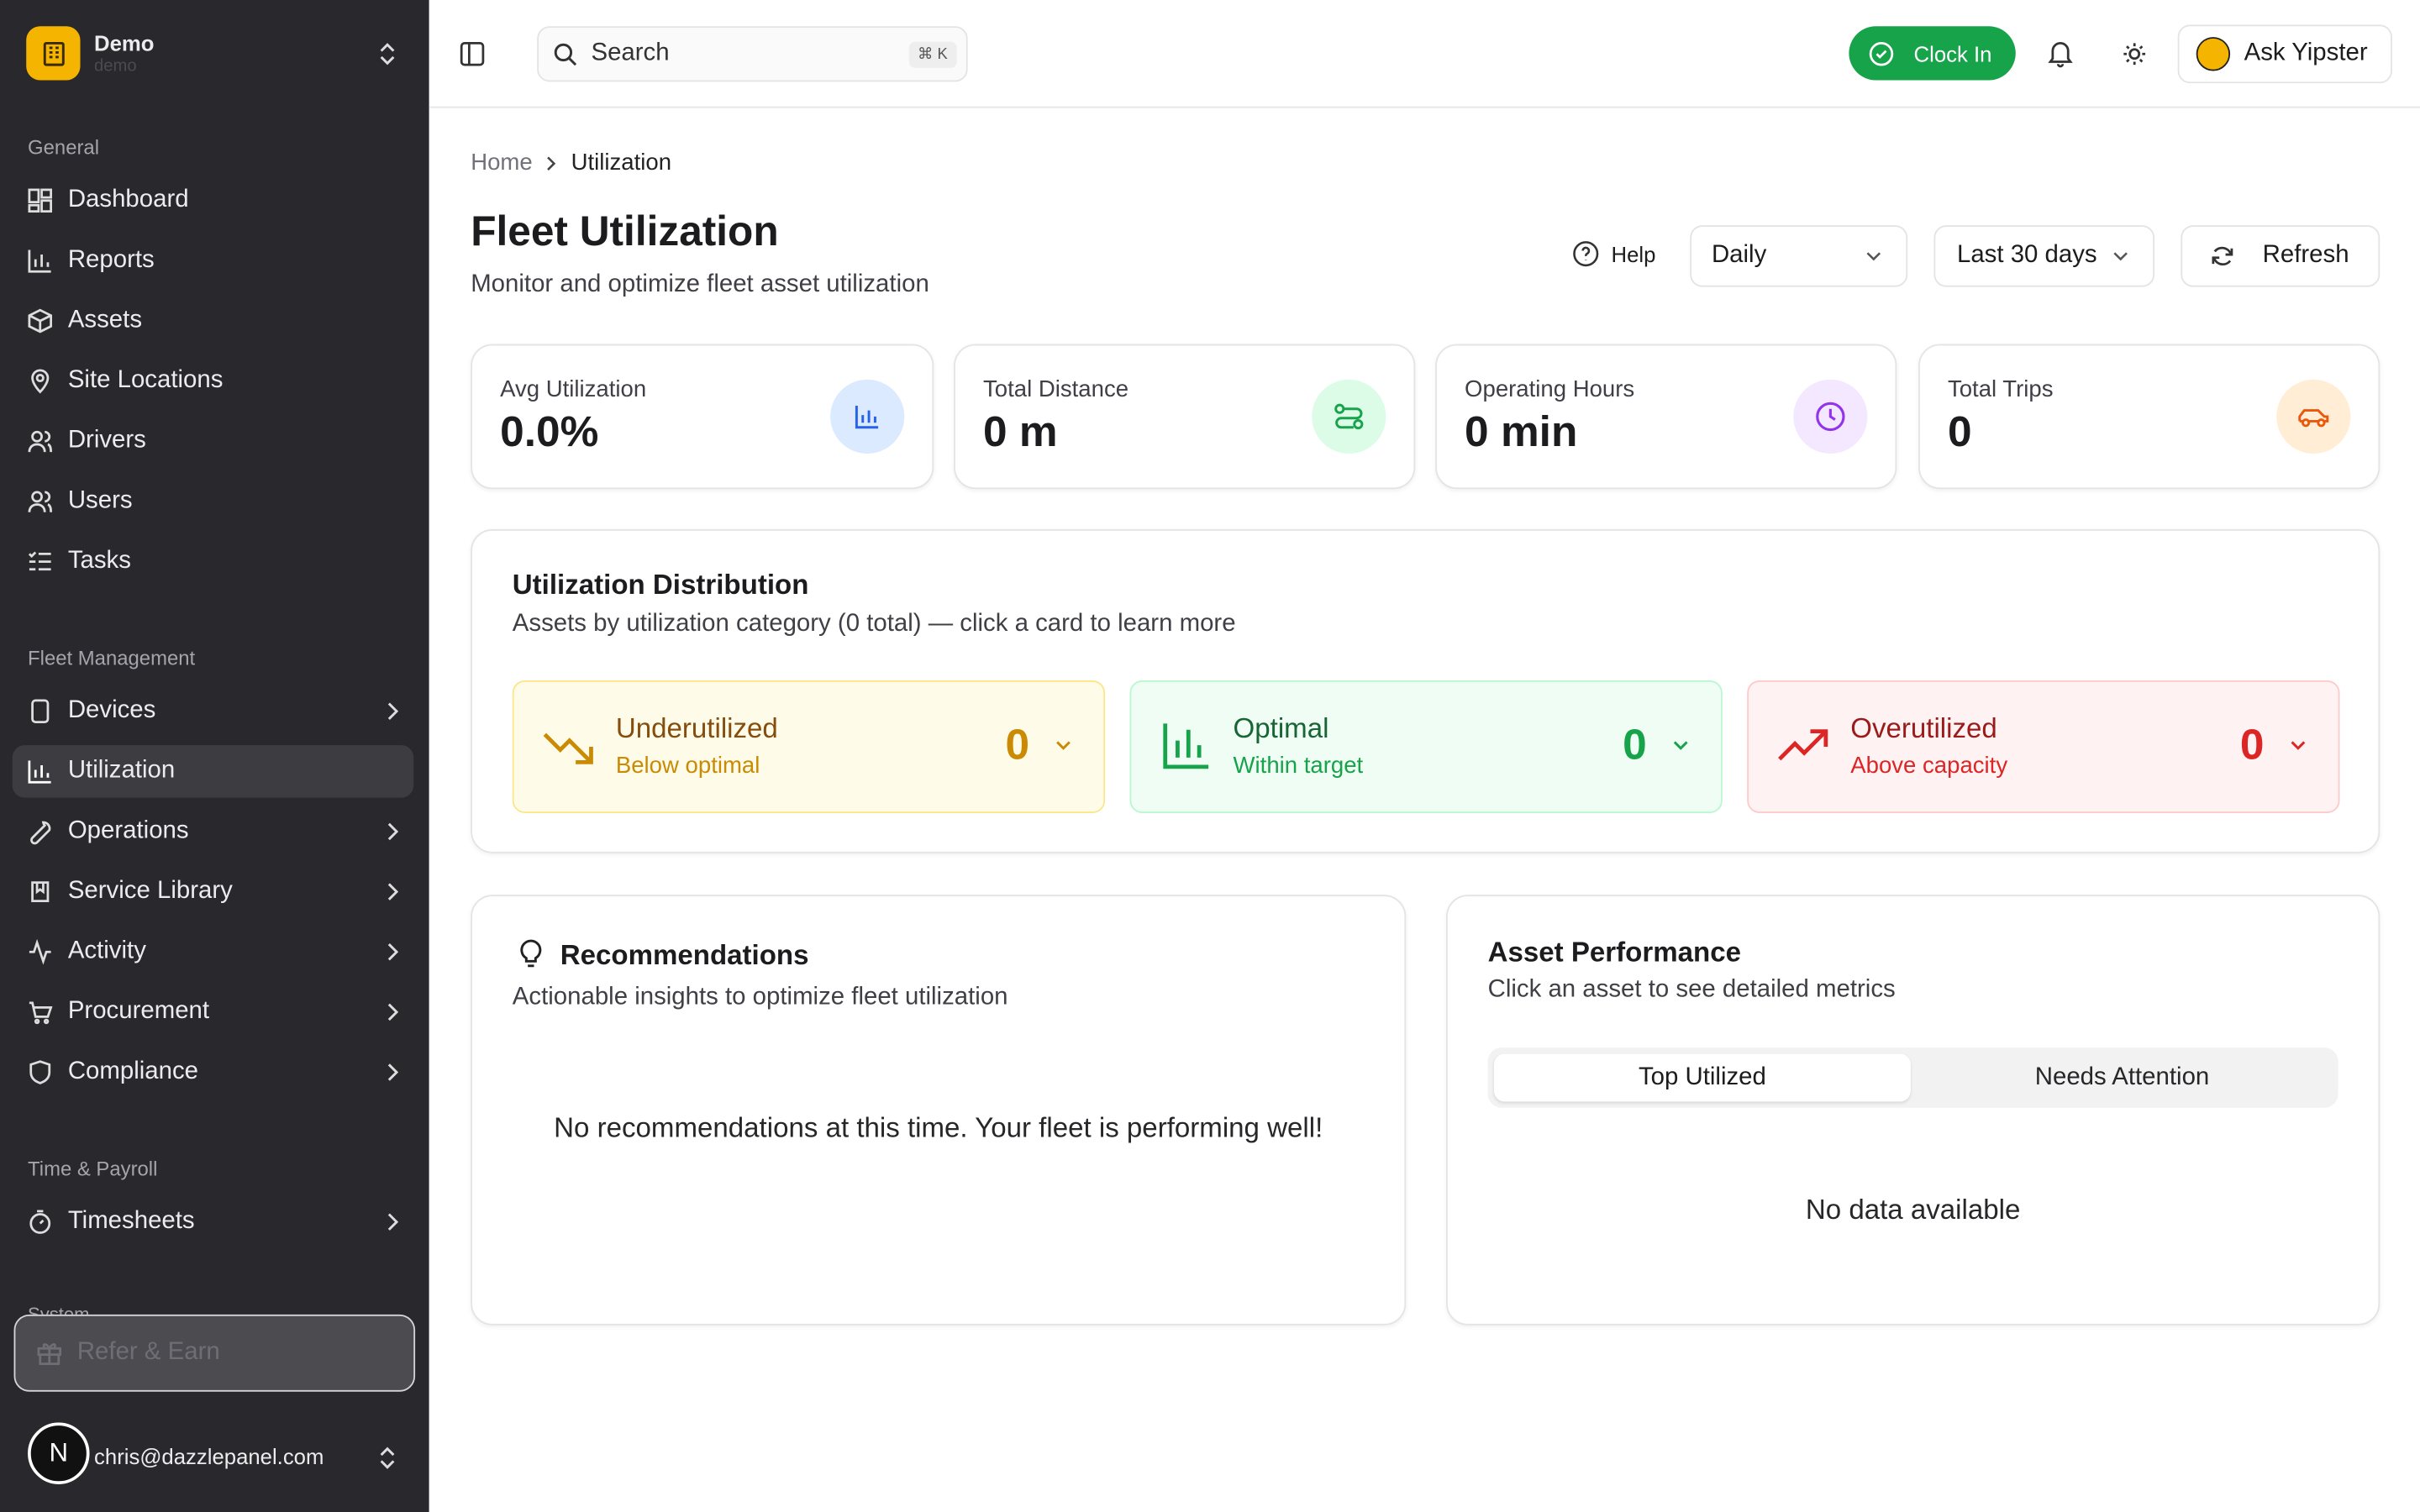 This screenshot has height=1512, width=2420. I want to click on nav-item: Utilization, so click(213, 771).